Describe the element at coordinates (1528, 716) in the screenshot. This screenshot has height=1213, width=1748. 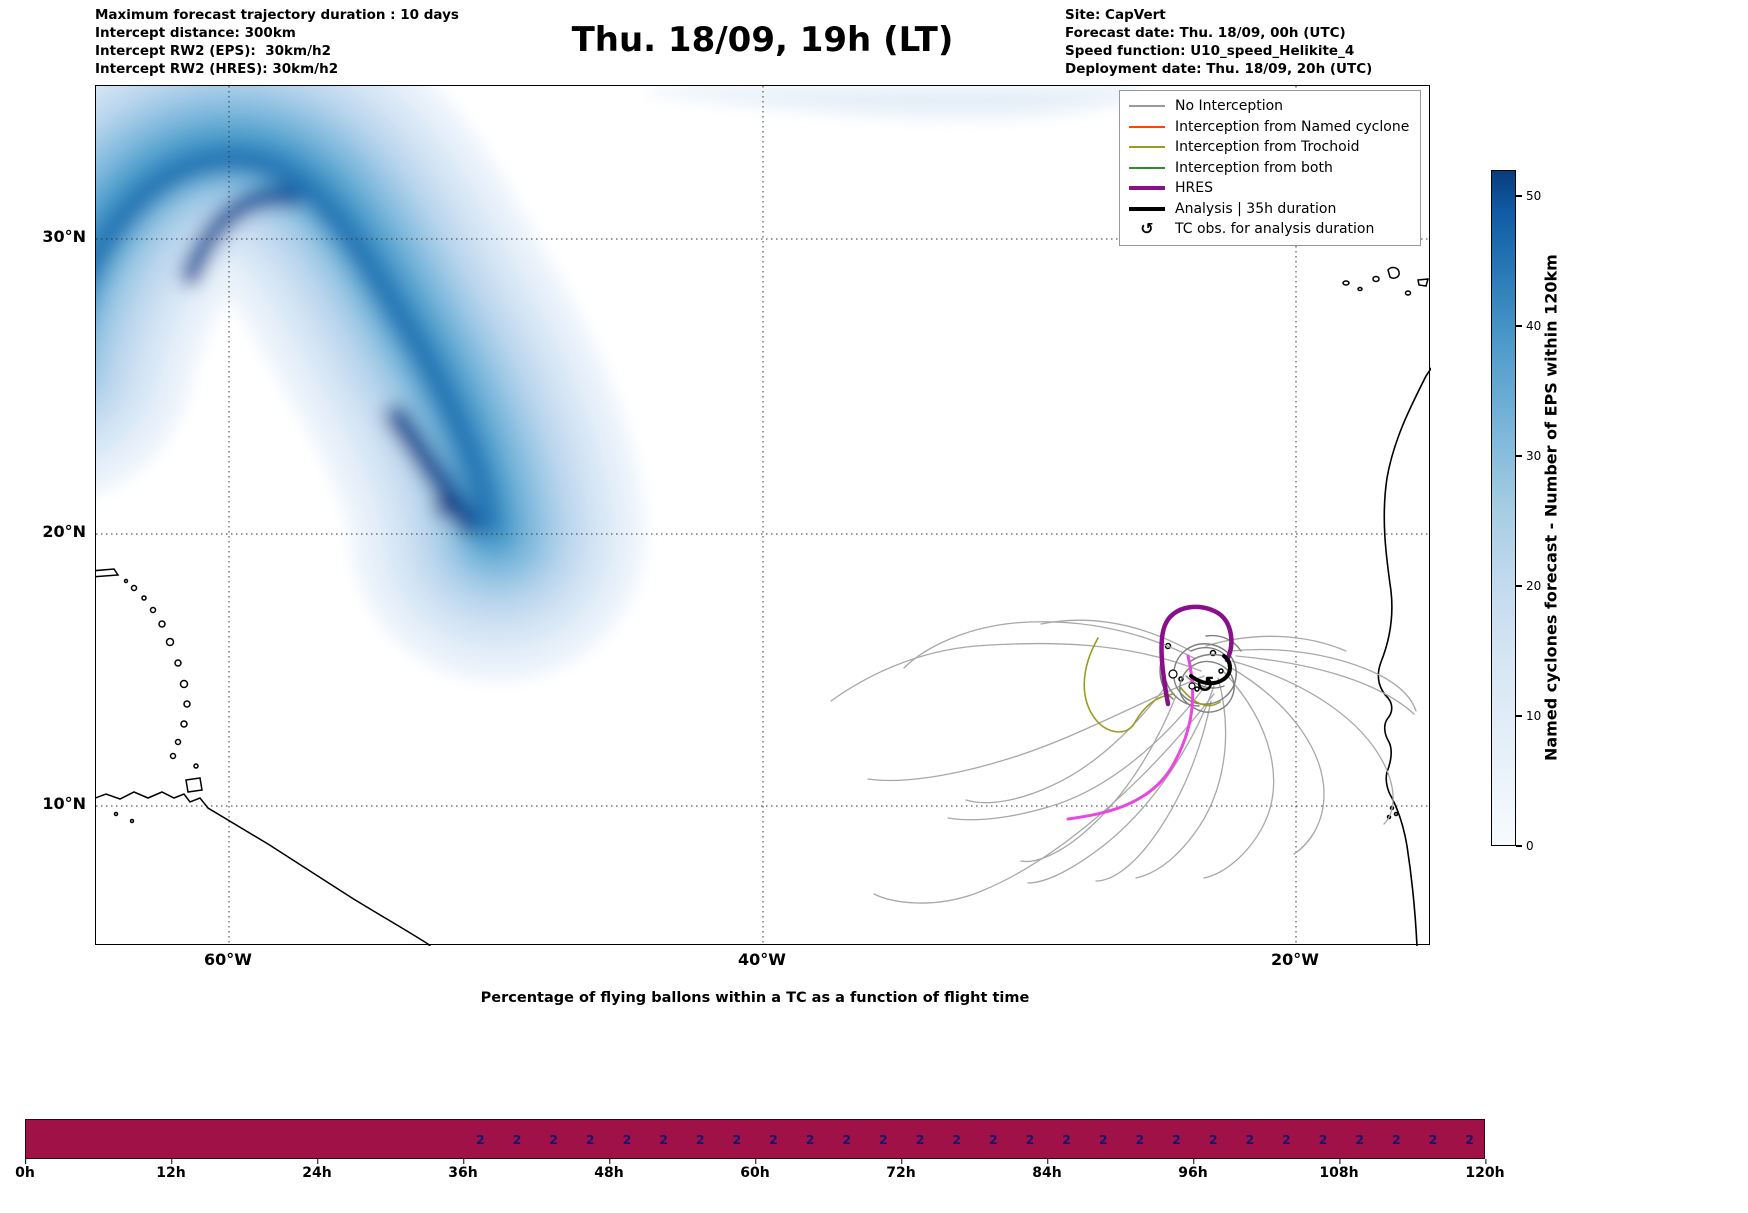
I see `colorbar-tick-label: 10` at that location.